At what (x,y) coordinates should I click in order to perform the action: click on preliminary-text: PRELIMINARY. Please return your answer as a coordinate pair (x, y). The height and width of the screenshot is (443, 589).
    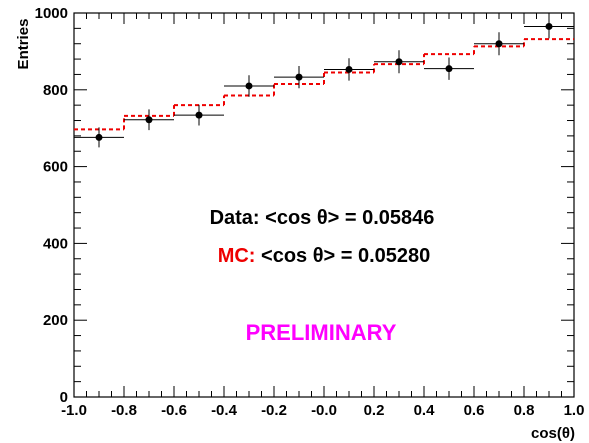
    Looking at the image, I should click on (321, 332).